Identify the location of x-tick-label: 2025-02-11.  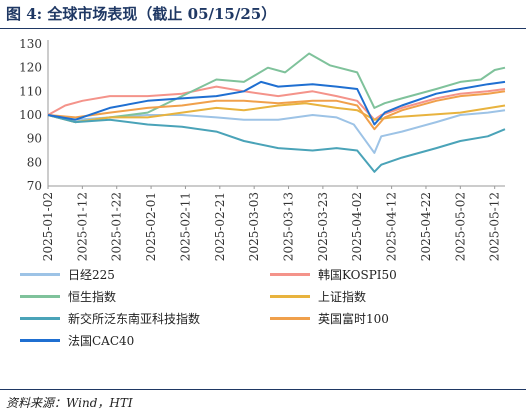
(185, 226).